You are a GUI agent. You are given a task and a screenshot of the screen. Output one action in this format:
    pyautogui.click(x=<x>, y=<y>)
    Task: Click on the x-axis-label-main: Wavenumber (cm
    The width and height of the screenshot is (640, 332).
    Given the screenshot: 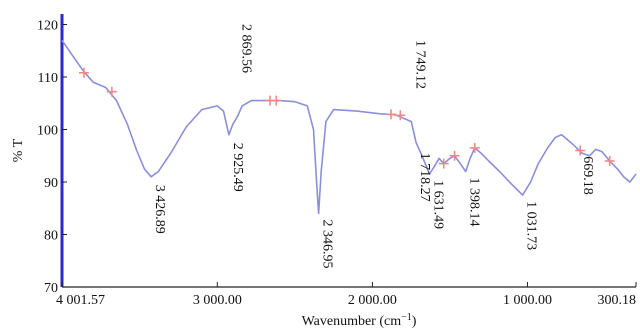 What is the action you would take?
    pyautogui.click(x=352, y=321)
    